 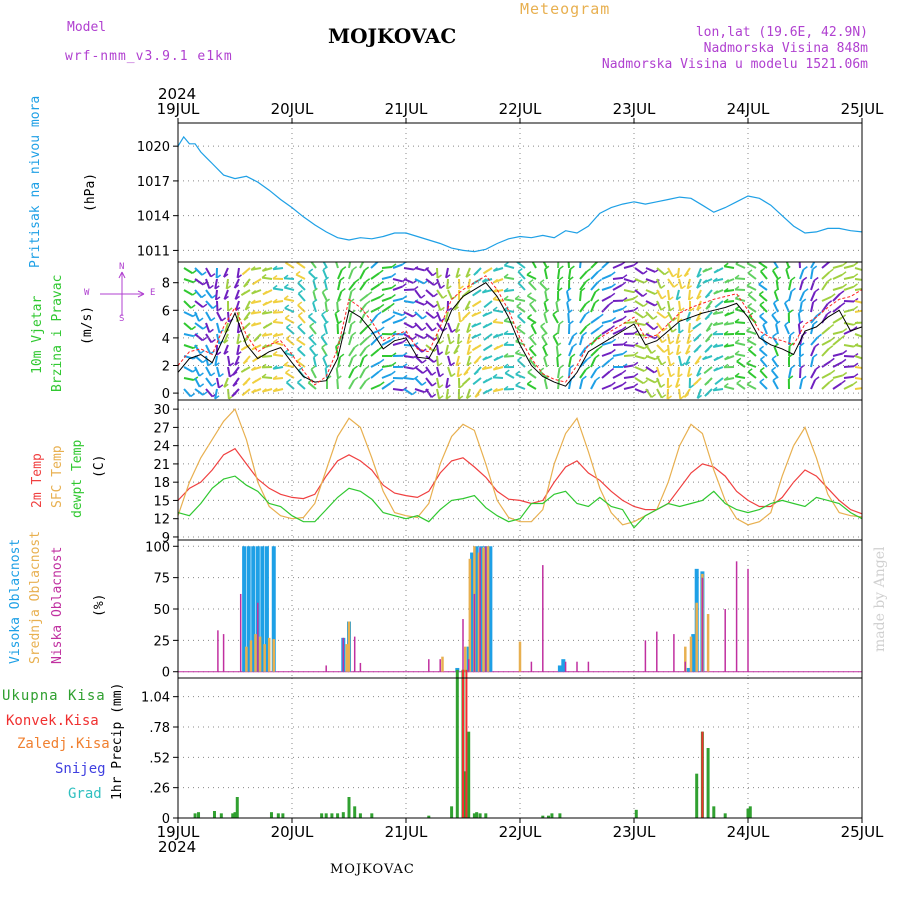 I want to click on x-tick-label-bottom: 22JUL, so click(x=520, y=832).